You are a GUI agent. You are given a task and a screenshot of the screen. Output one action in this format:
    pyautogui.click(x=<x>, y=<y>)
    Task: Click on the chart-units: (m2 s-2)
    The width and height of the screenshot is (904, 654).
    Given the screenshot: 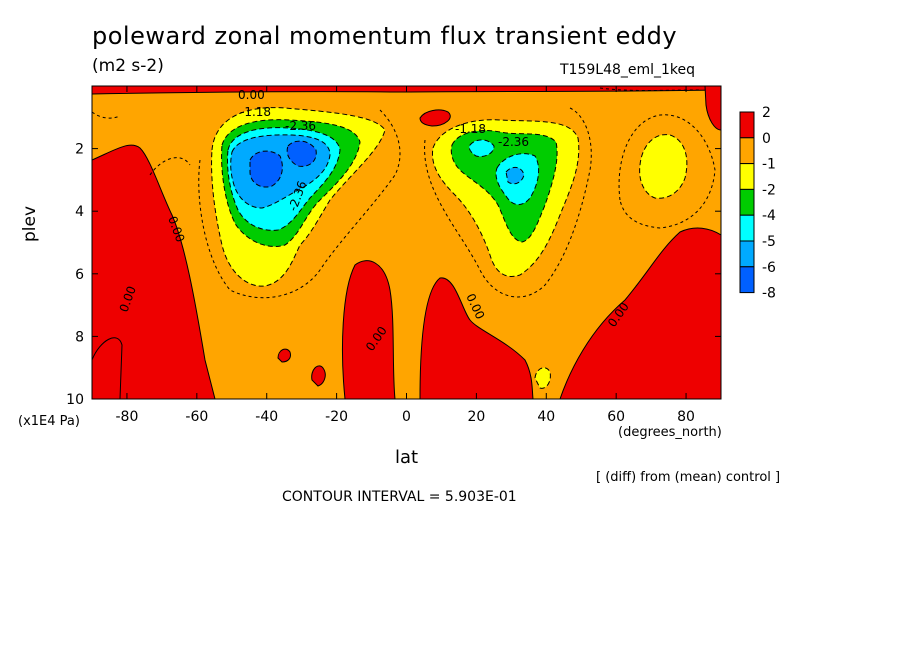 What is the action you would take?
    pyautogui.click(x=128, y=66)
    